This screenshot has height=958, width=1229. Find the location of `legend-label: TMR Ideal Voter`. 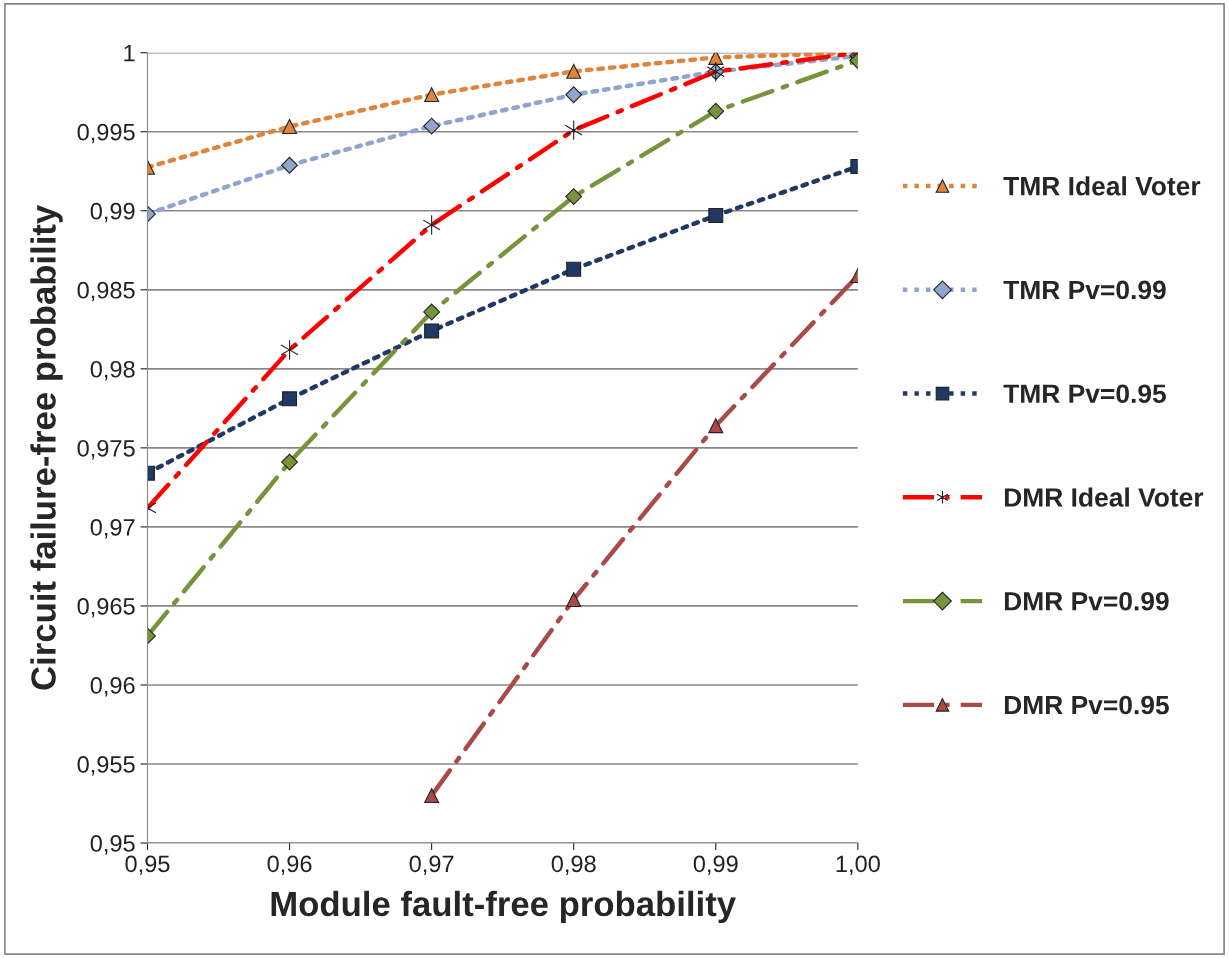

legend-label: TMR Ideal Voter is located at coordinates (1102, 186).